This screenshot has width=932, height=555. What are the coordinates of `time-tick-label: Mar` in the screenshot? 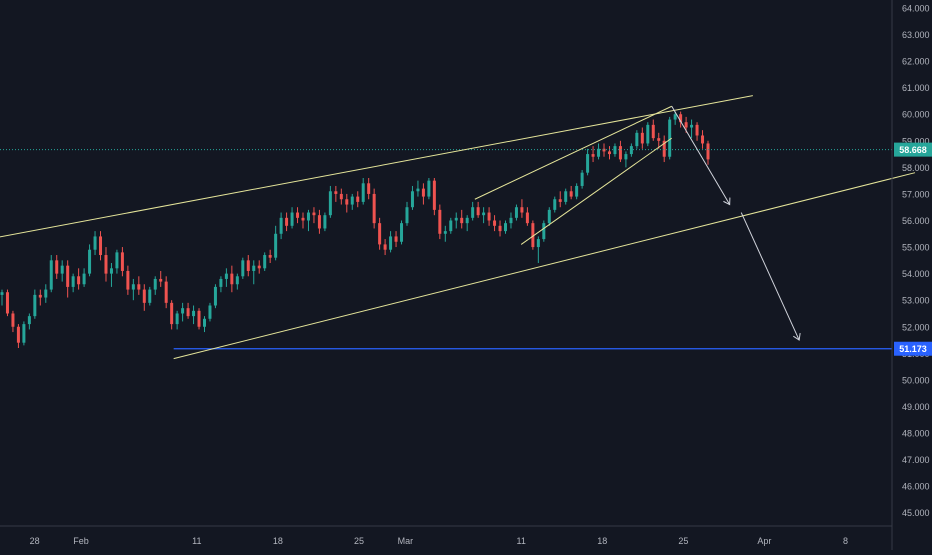 It's located at (406, 541).